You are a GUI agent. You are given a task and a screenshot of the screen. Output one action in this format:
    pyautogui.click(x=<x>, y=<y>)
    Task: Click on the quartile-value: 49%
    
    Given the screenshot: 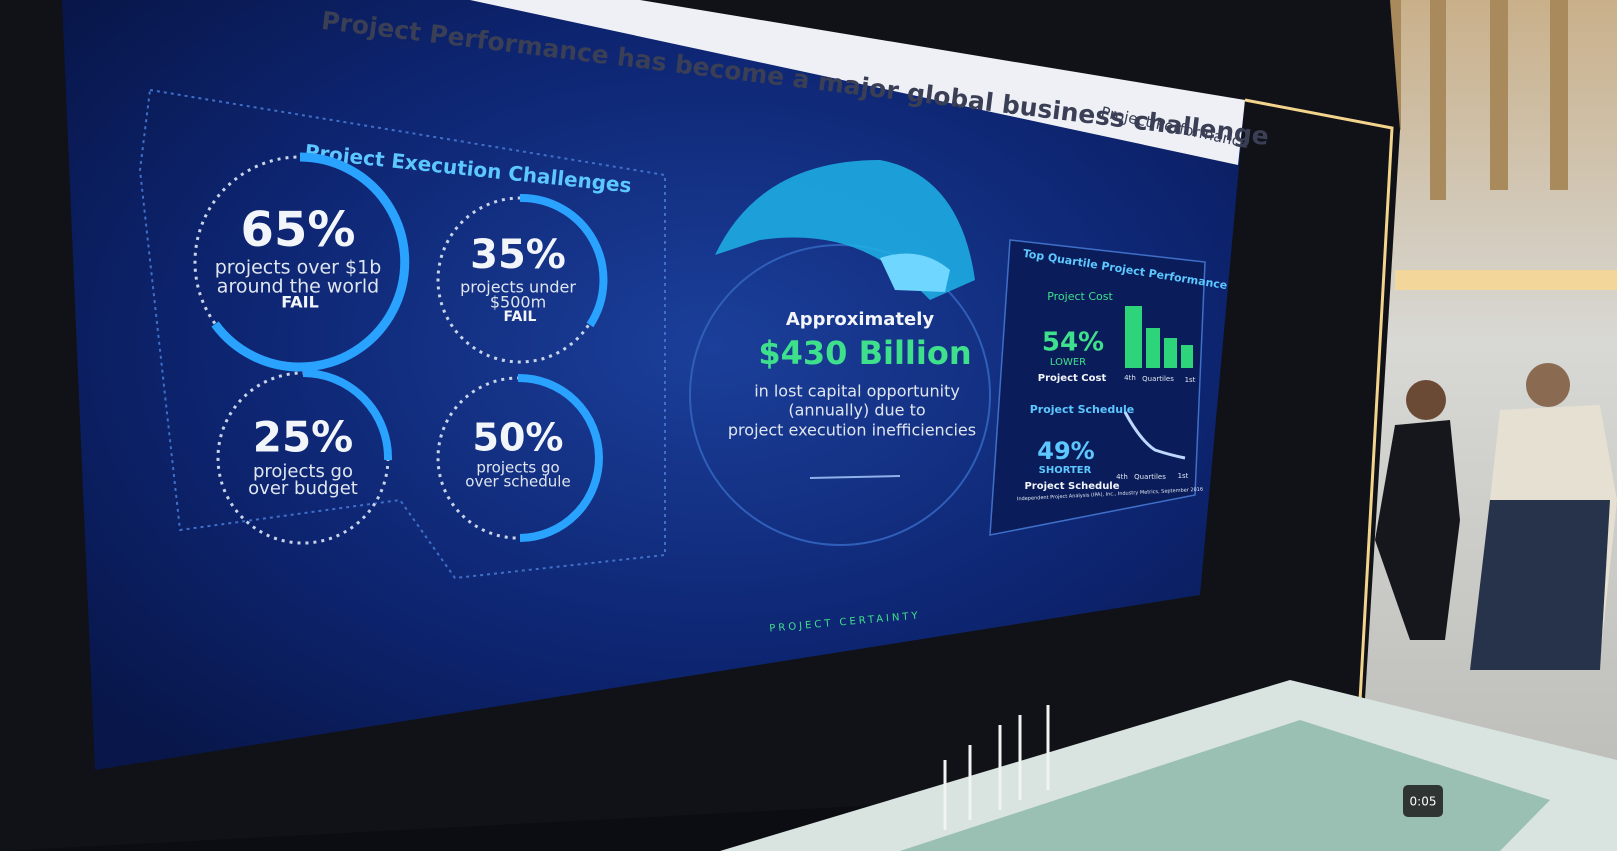 What is the action you would take?
    pyautogui.click(x=1065, y=451)
    